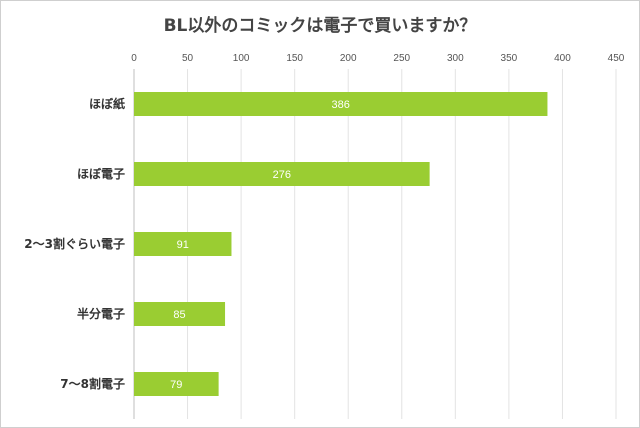  I want to click on category-label: ほぼ紙, so click(107, 103).